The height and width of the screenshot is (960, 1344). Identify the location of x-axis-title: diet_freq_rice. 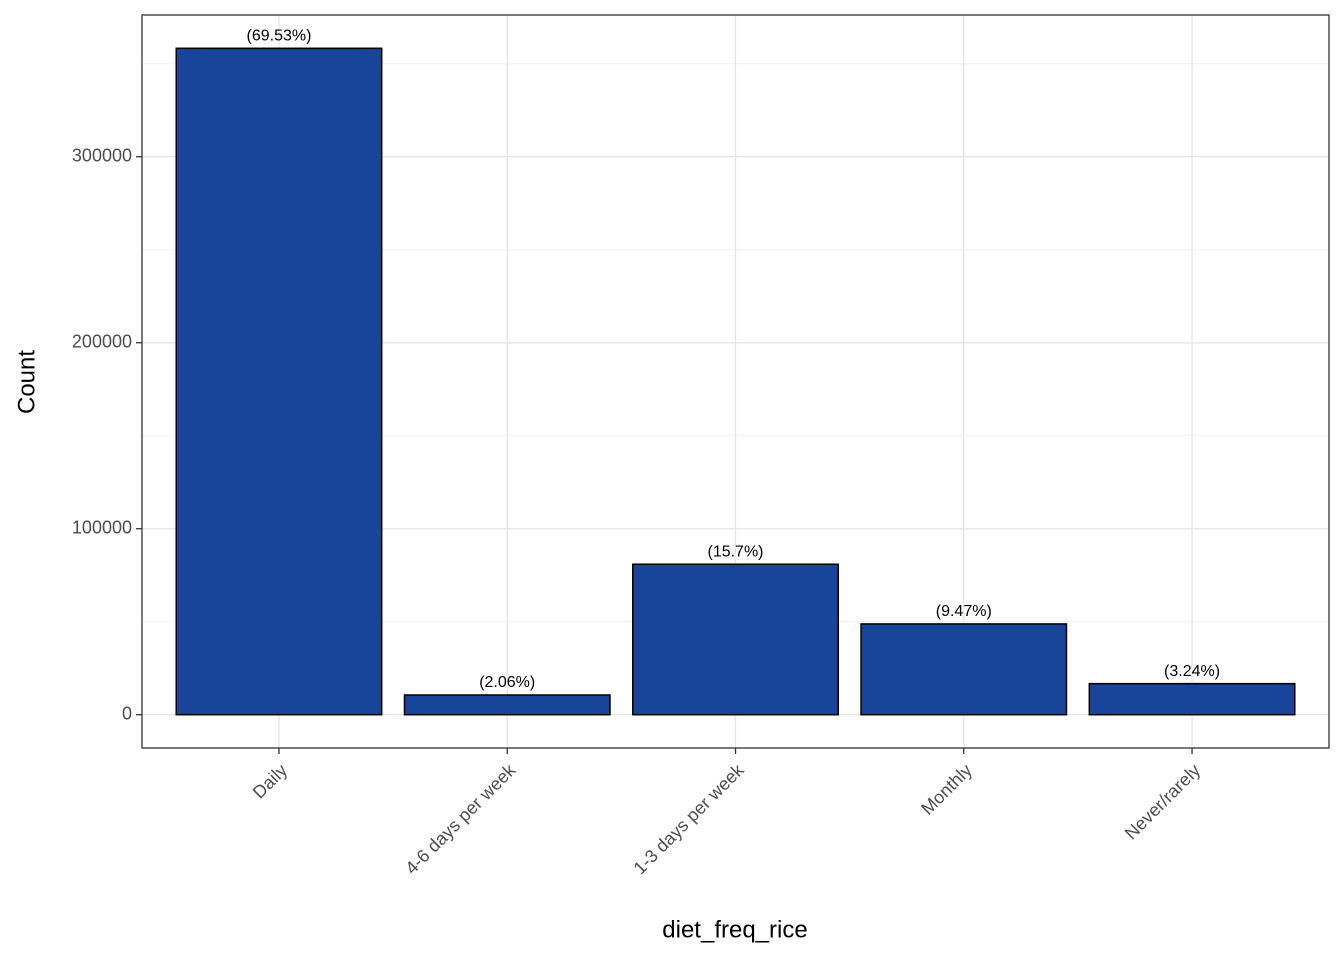
(734, 929).